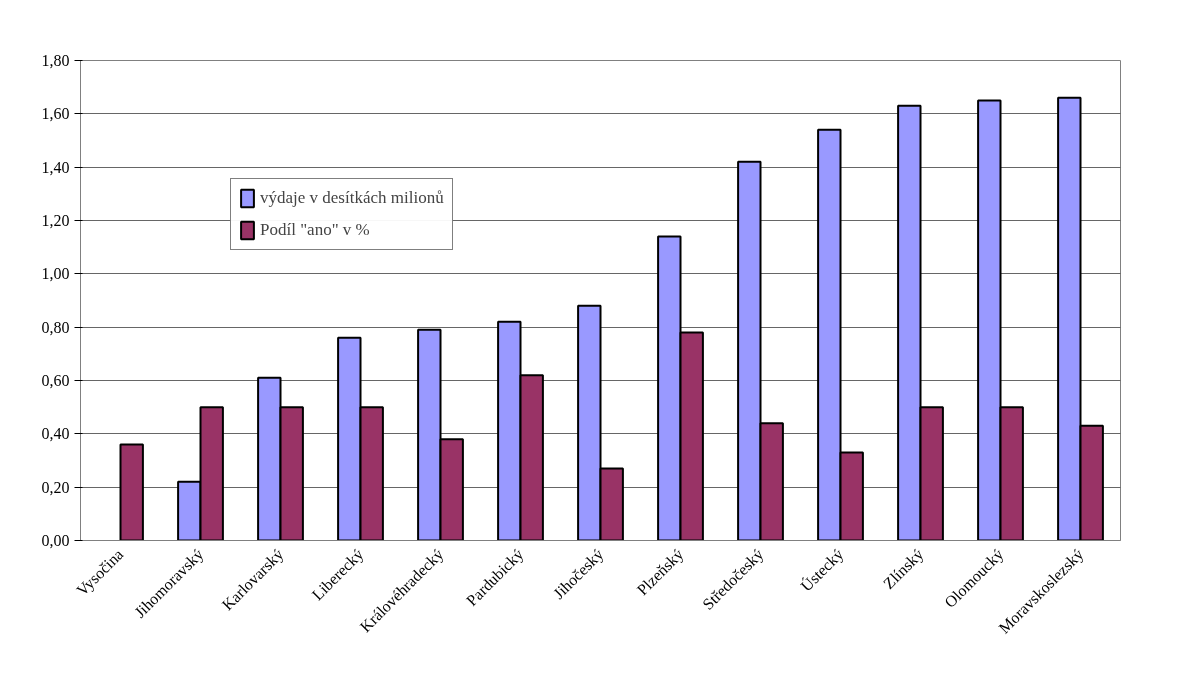 This screenshot has width=1177, height=698. What do you see at coordinates (55, 327) in the screenshot?
I see `y-tick-label: 0,80` at bounding box center [55, 327].